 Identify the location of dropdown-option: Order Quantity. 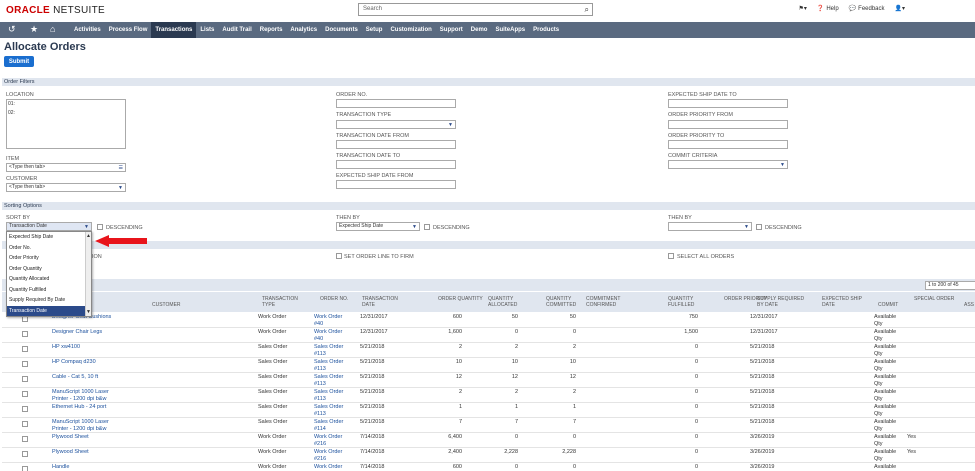
(25, 268).